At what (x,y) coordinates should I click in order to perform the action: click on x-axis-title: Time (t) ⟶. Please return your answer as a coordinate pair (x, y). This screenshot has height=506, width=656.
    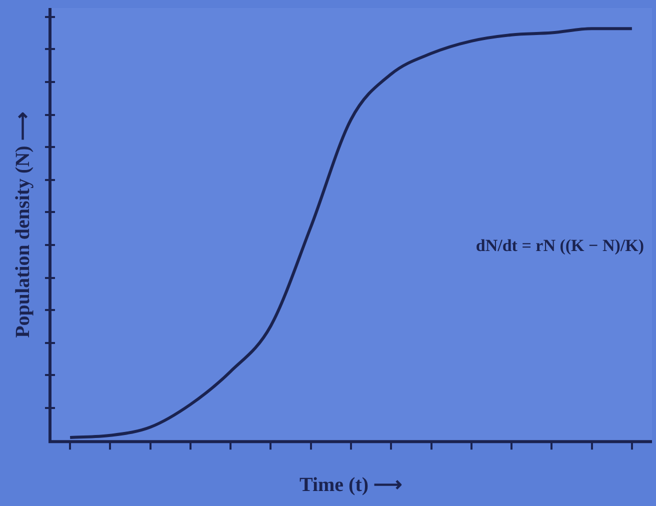
    Looking at the image, I should click on (351, 485).